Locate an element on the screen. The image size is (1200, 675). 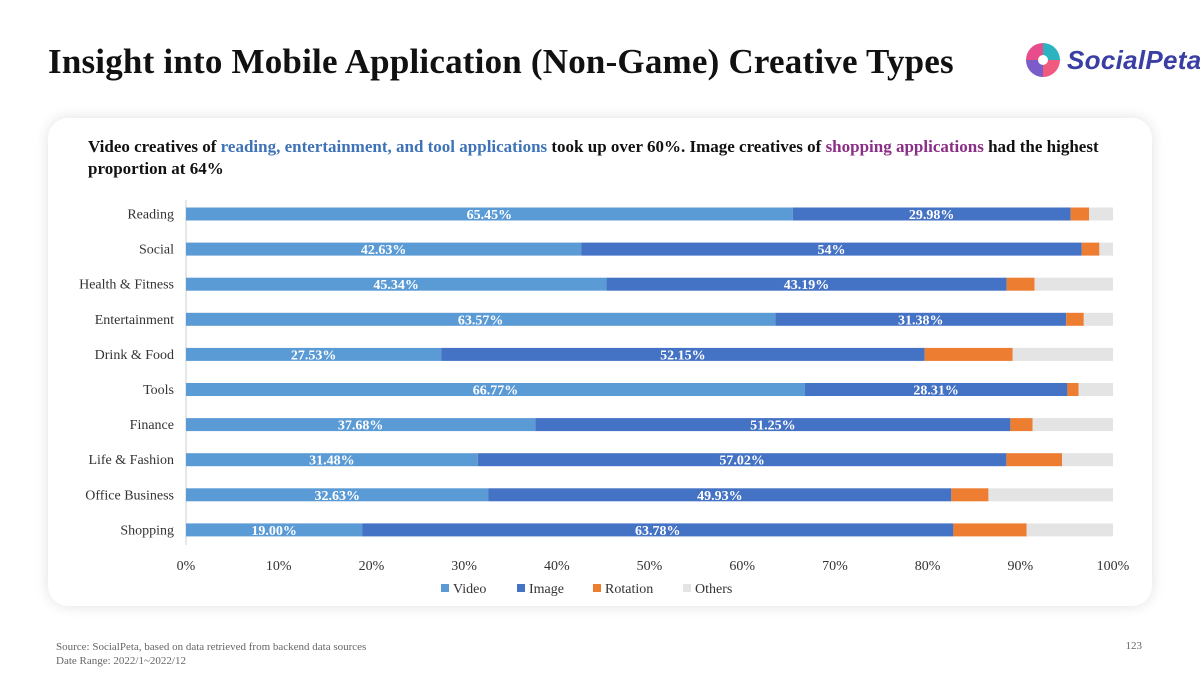
x-tick-label: 50% is located at coordinates (650, 566).